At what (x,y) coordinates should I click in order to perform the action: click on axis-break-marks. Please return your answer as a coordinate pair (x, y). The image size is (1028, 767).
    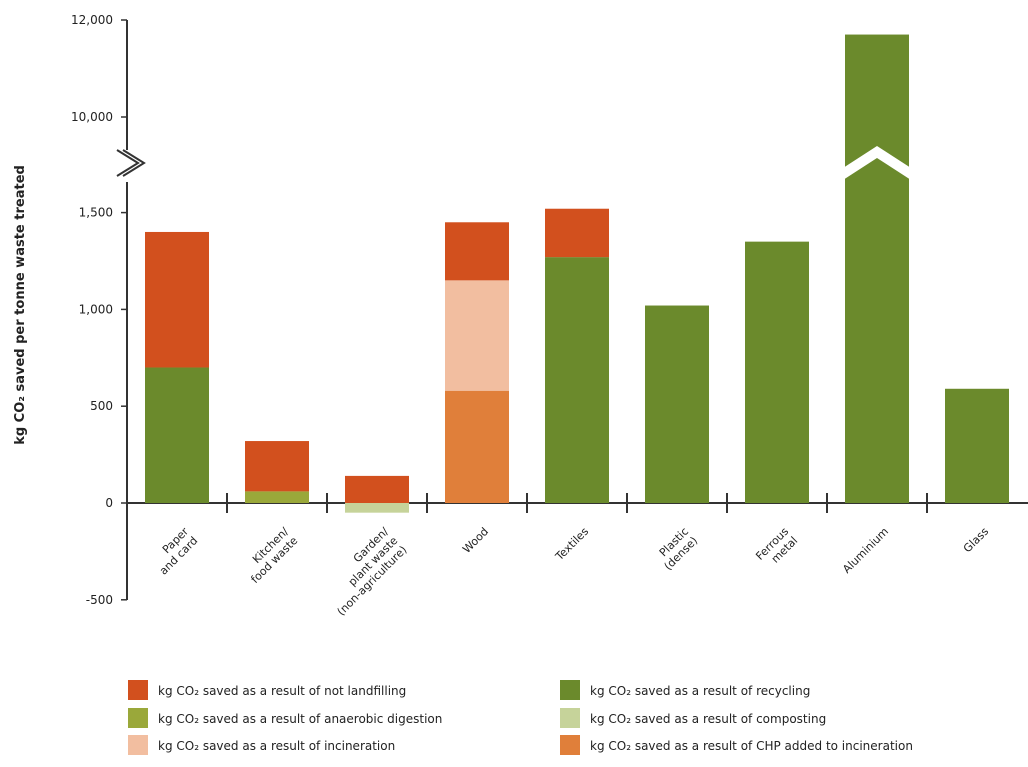
    Looking at the image, I should click on (513, 163).